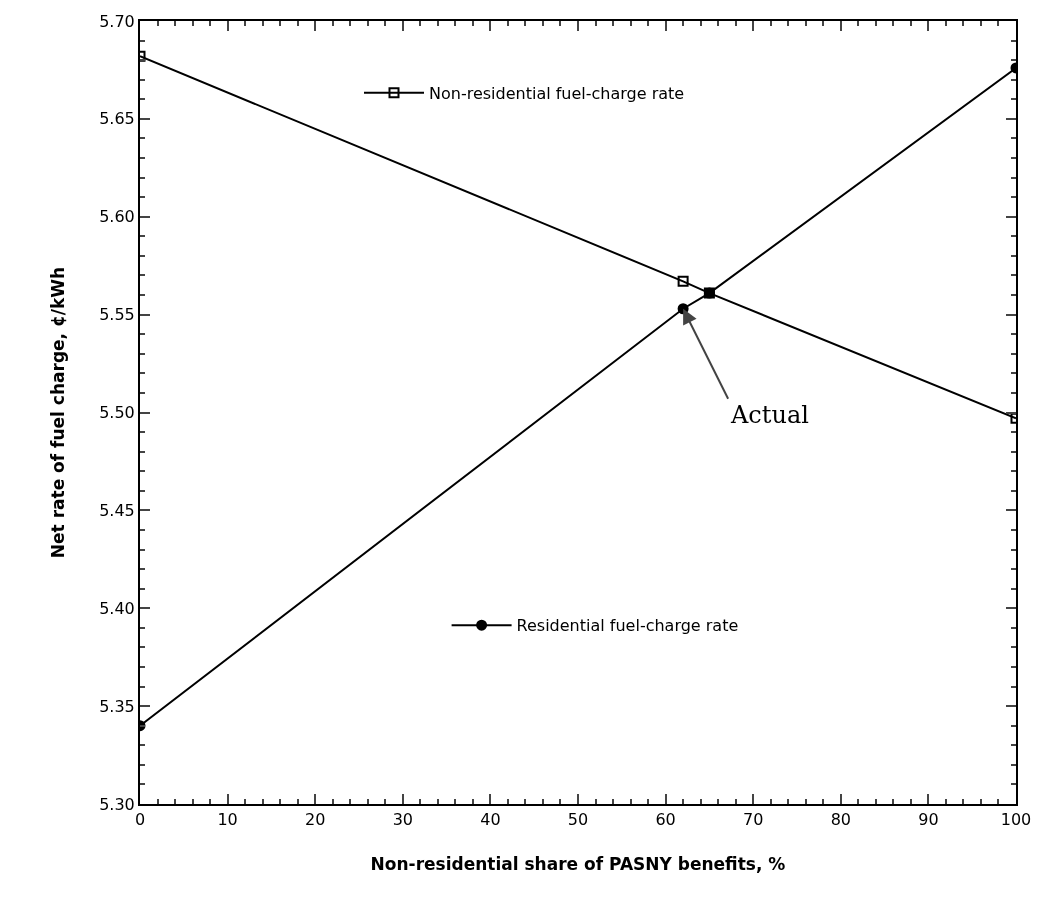 The image size is (1043, 924). I want to click on x-axis-title: Non-residential share of PASNY benefits, %, so click(578, 864).